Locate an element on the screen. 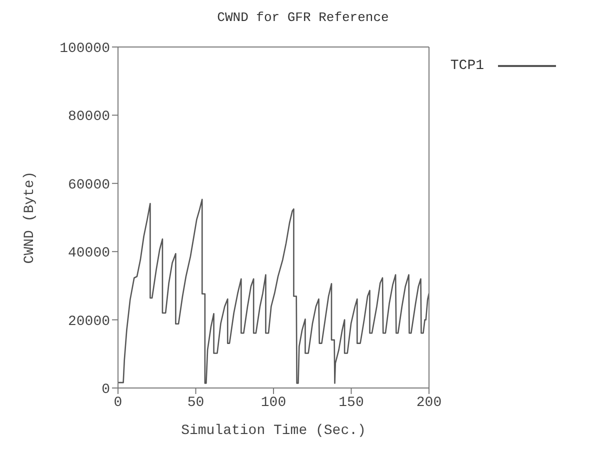 The image size is (598, 454). legend-label: TCP1 is located at coordinates (467, 66).